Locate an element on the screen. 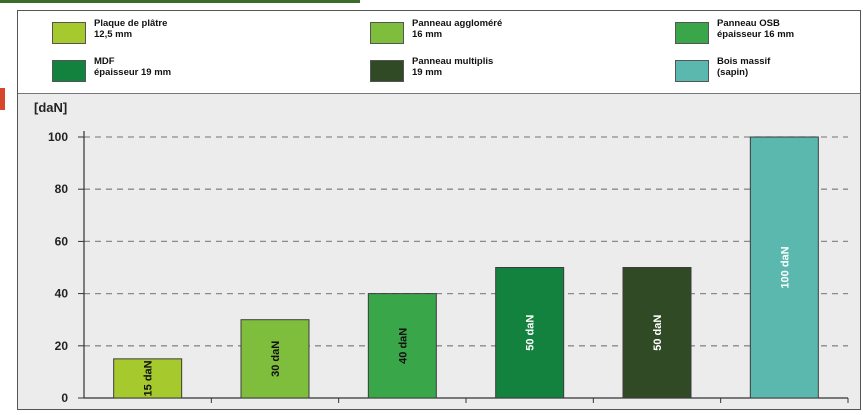 The image size is (863, 415). legend-item-panneau-agglomere: Panneau aggloméré 16 mm is located at coordinates (436, 31).